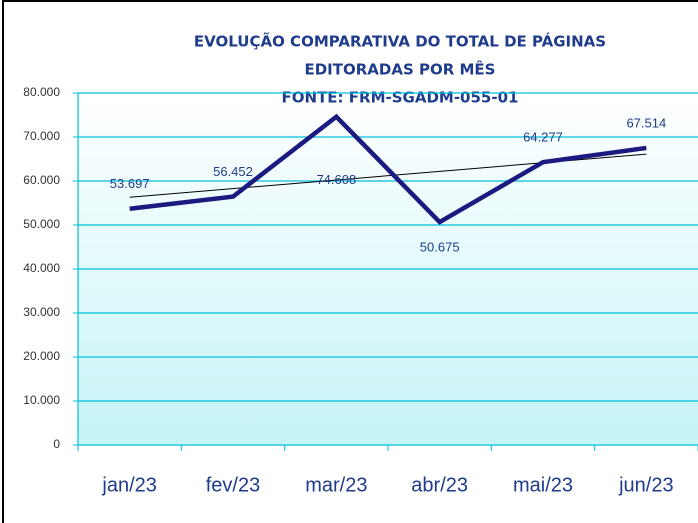 The image size is (698, 523). I want to click on x-tick-label: mai/23, so click(543, 485).